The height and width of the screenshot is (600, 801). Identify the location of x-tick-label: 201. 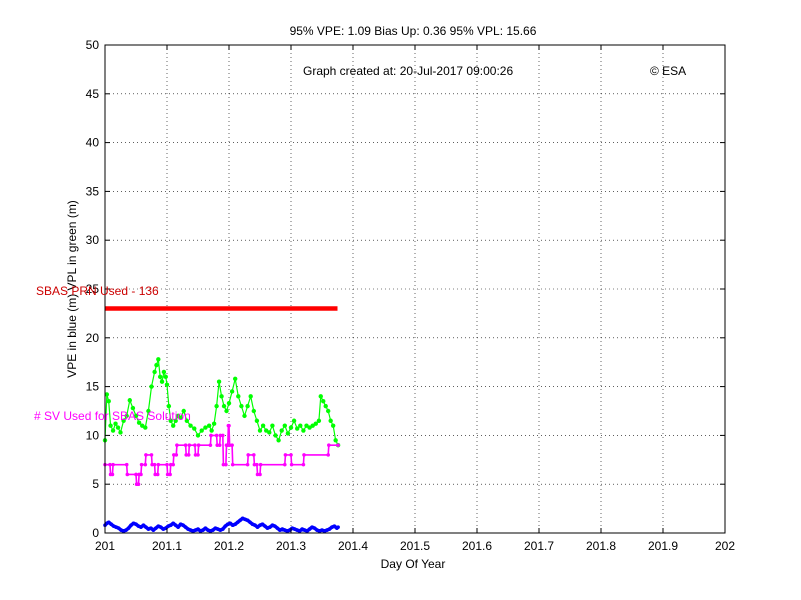
(105, 546).